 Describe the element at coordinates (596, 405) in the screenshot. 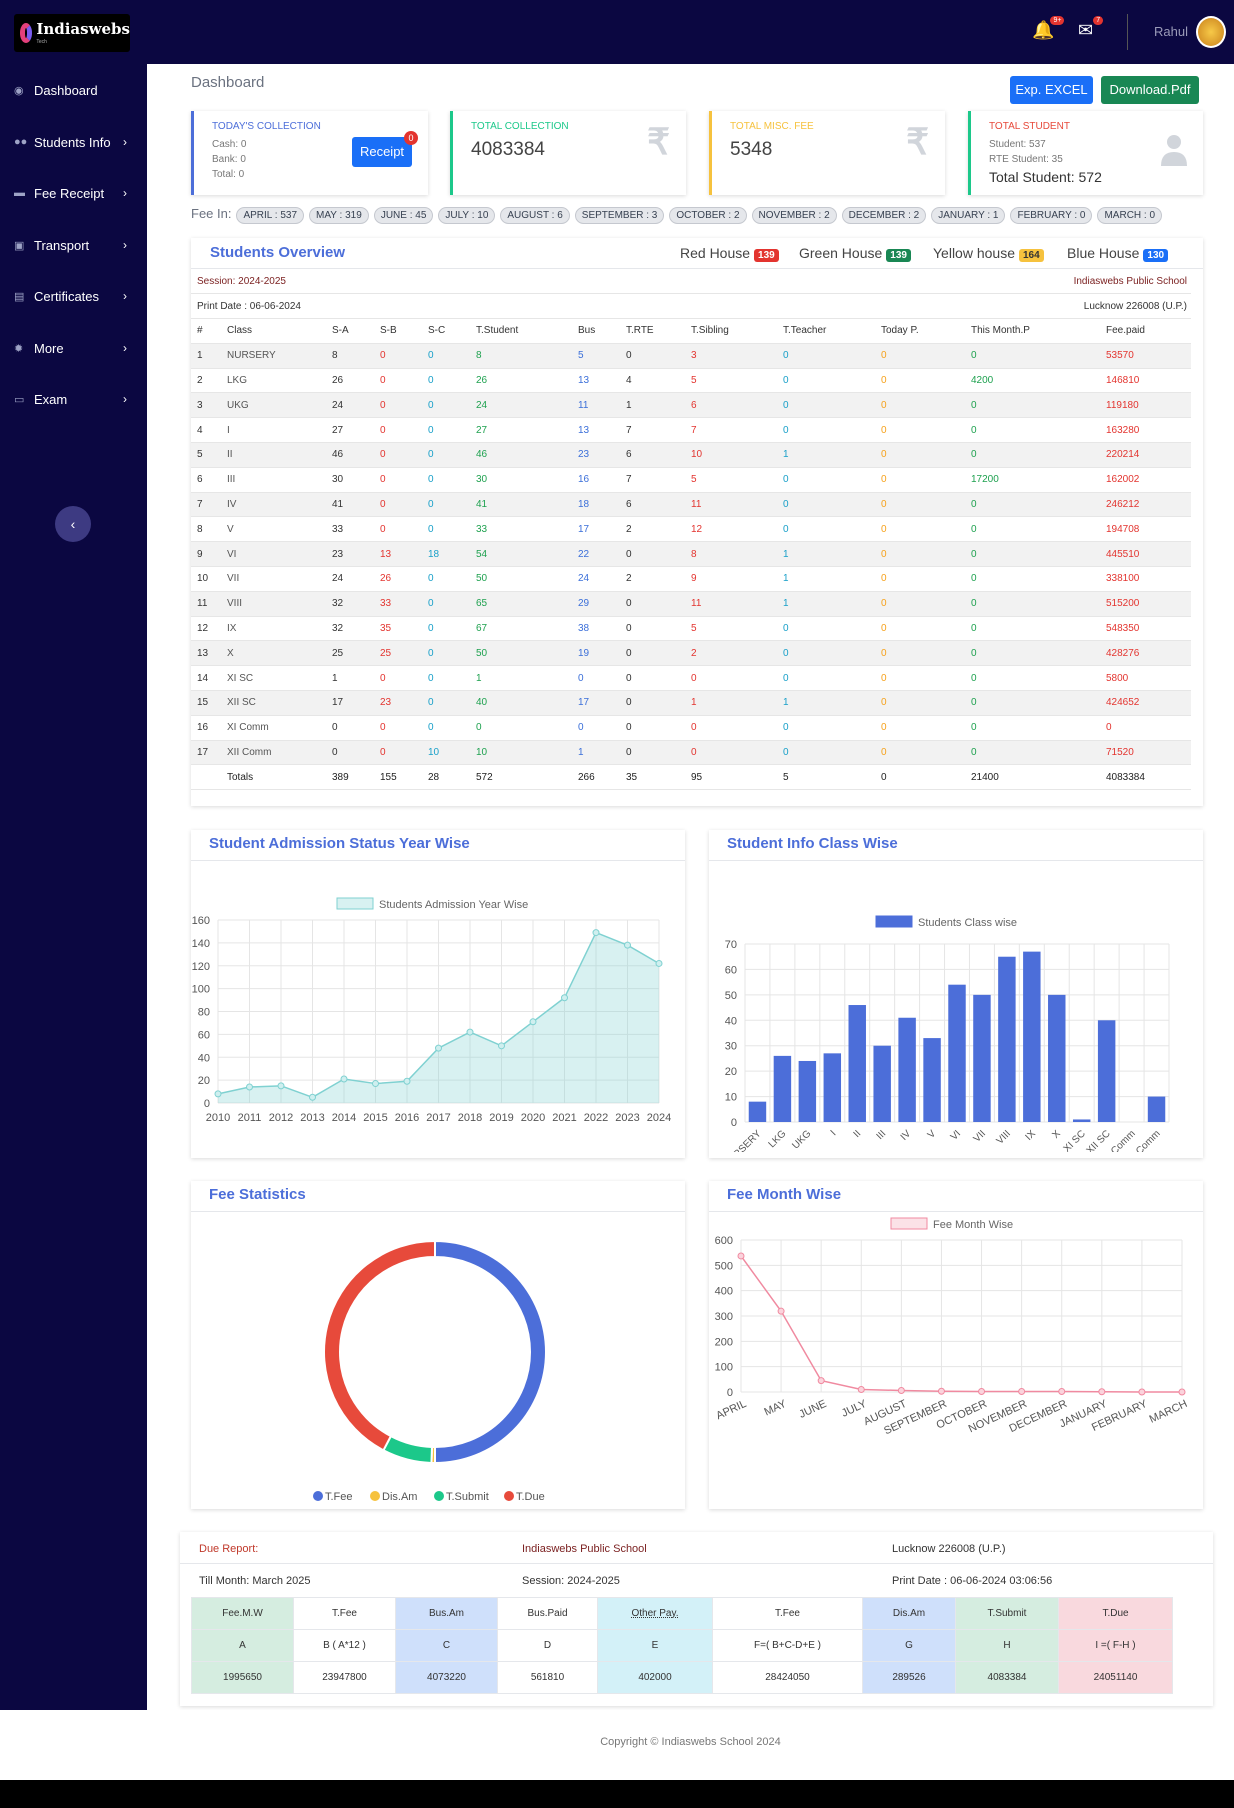

I see `table-cell: 11` at that location.